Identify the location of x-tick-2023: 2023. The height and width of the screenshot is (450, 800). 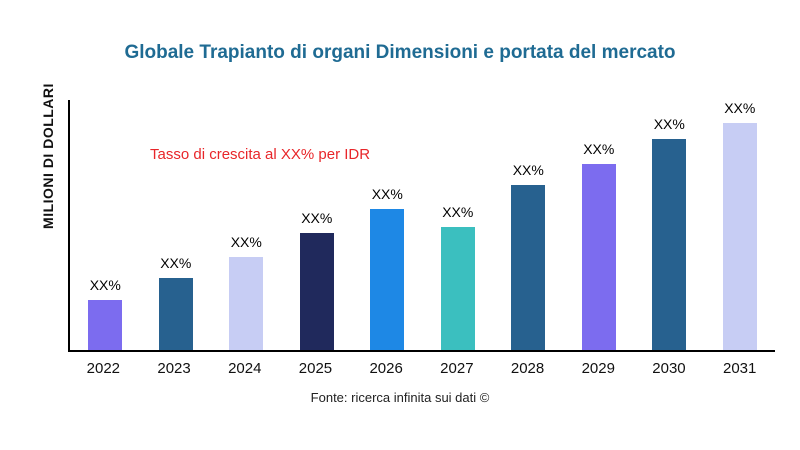
(174, 368).